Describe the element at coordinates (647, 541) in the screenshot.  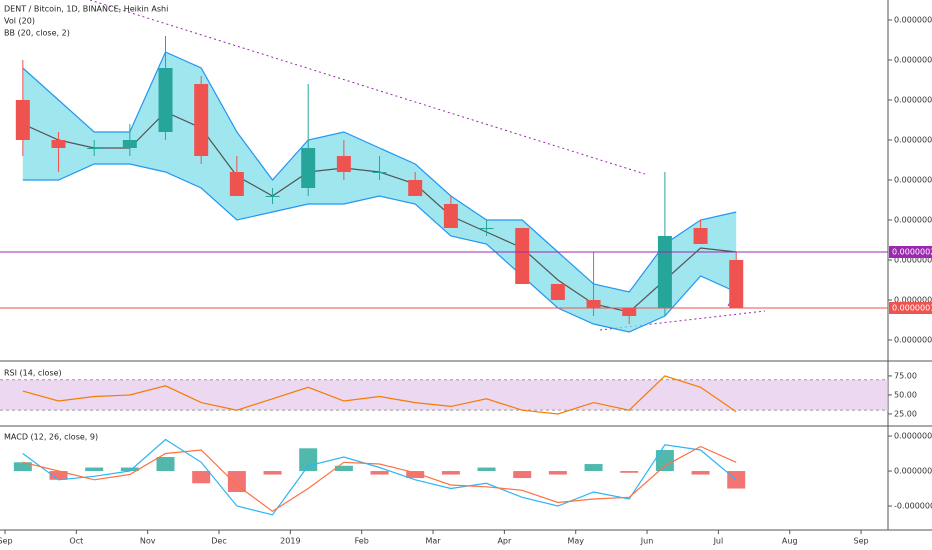
I see `x-tick-label: Jun` at that location.